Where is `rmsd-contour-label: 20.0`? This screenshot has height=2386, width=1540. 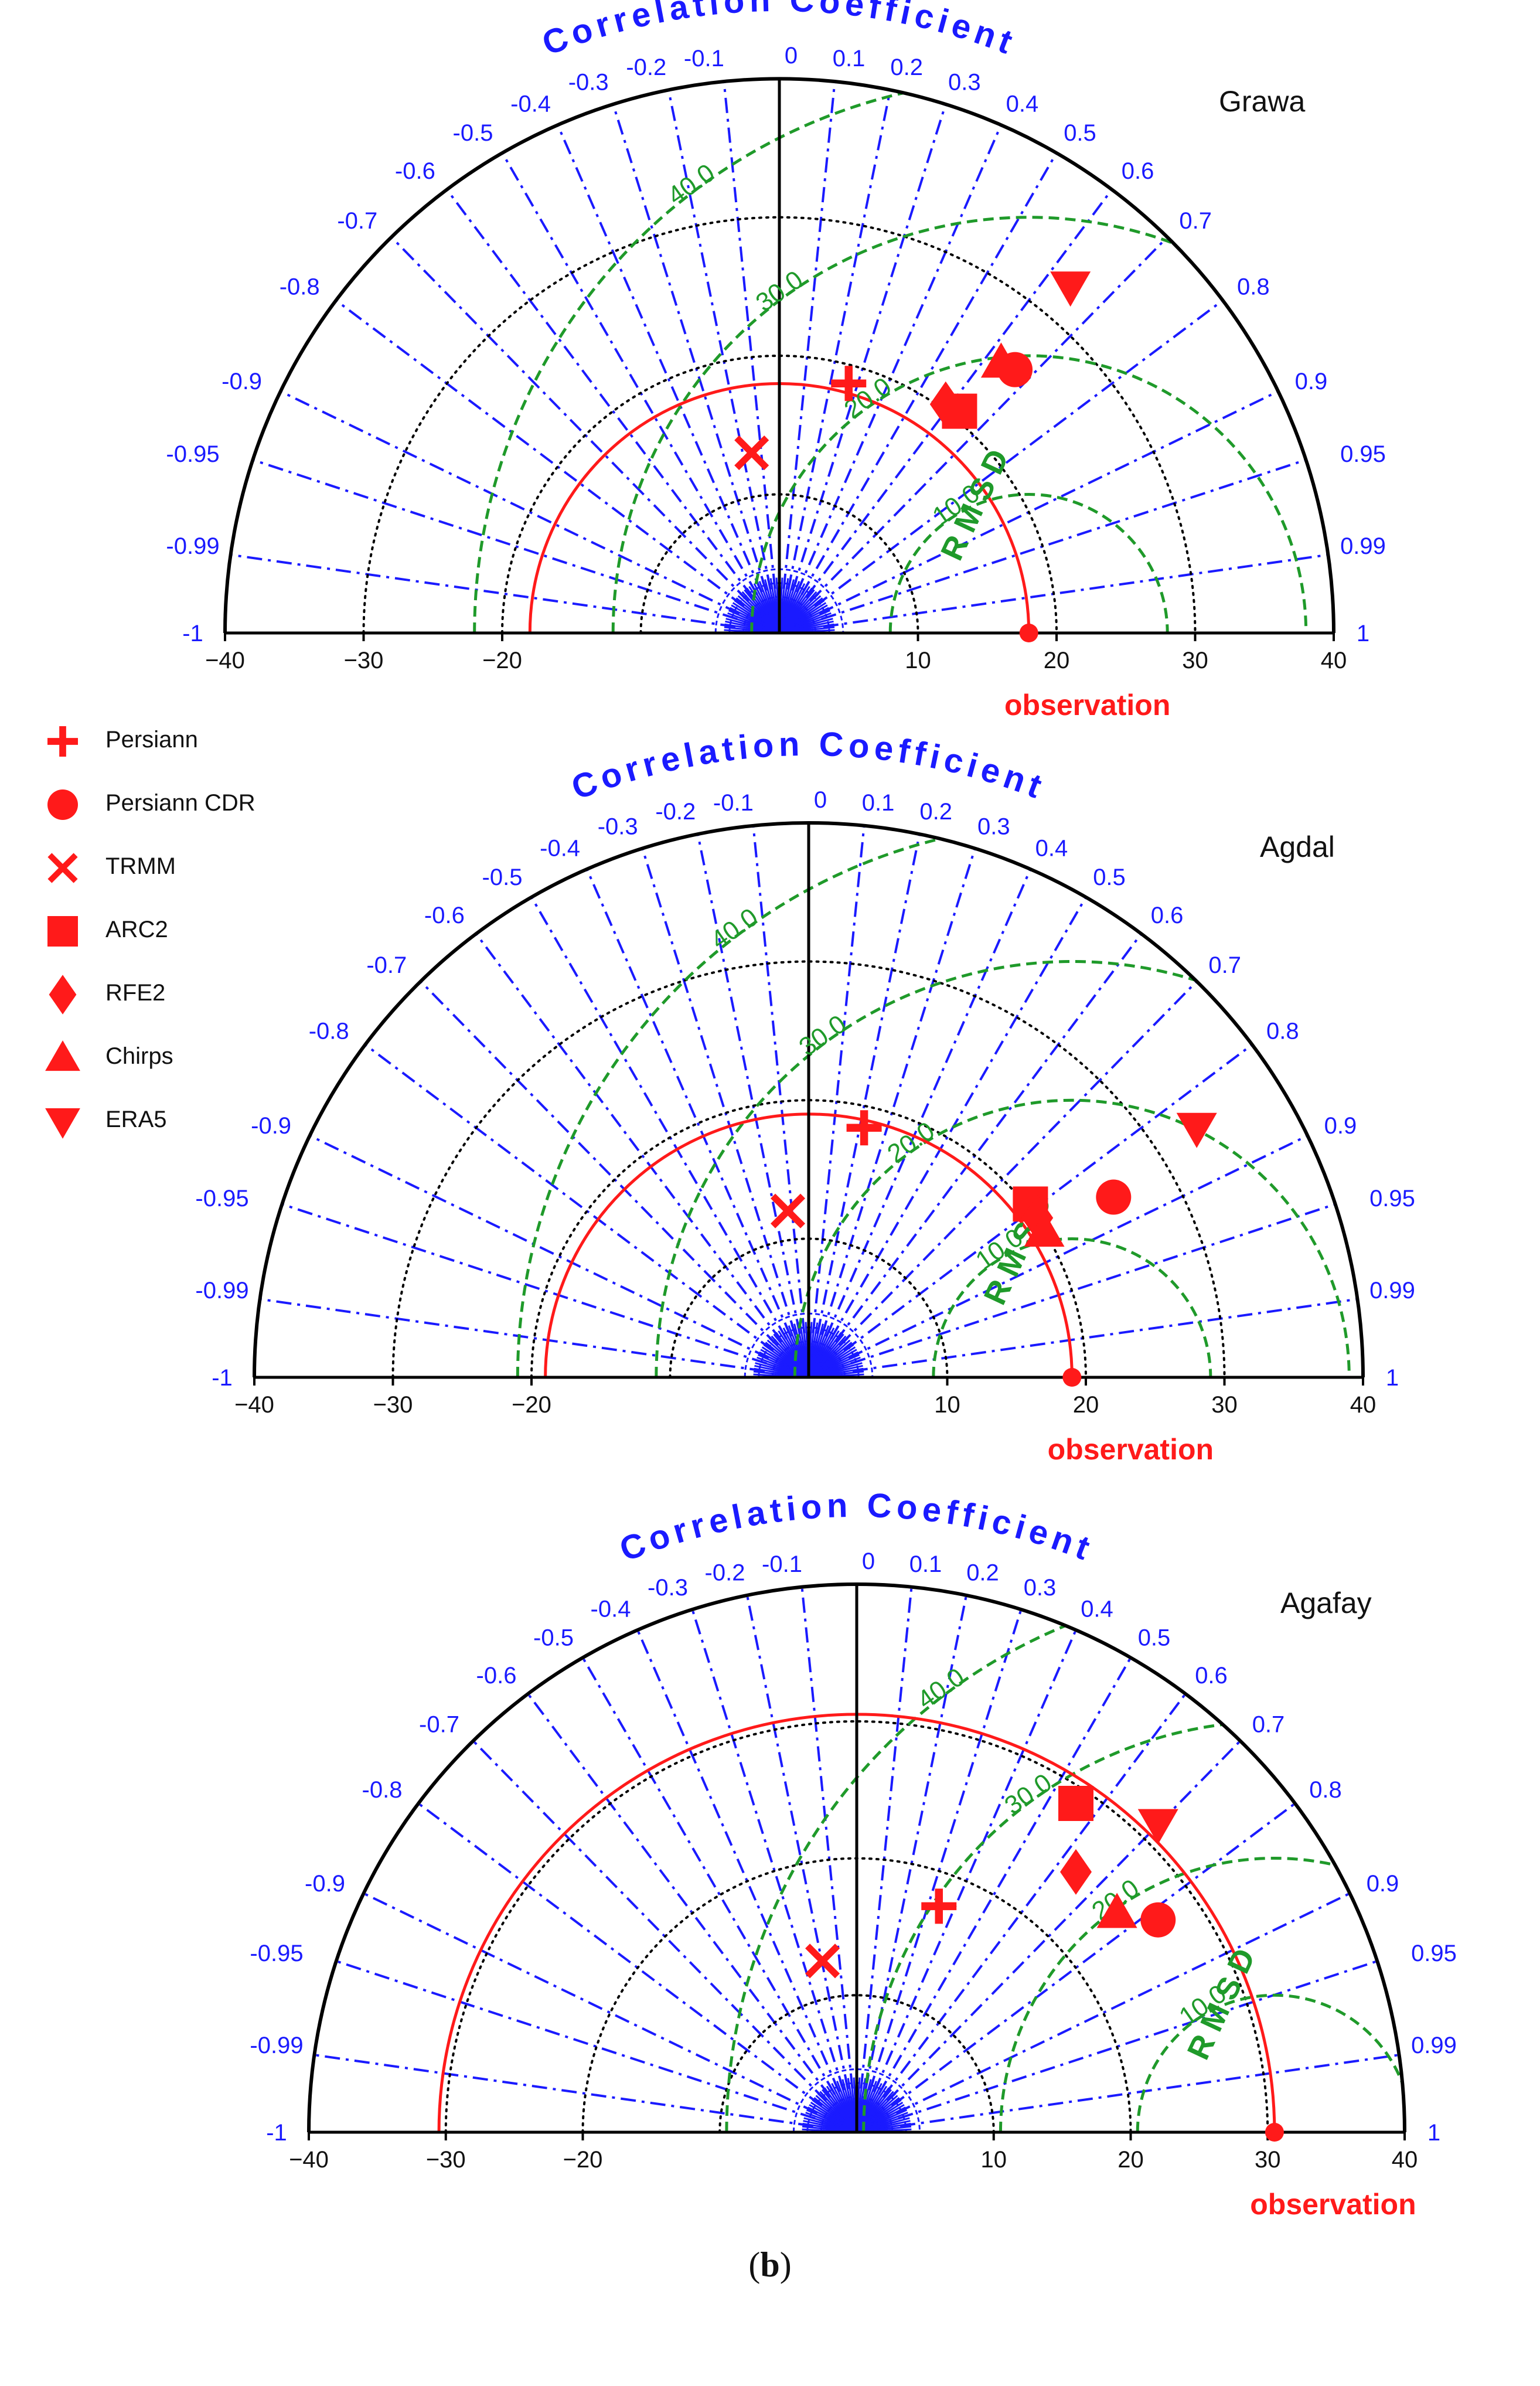 rmsd-contour-label: 20.0 is located at coordinates (910, 1142).